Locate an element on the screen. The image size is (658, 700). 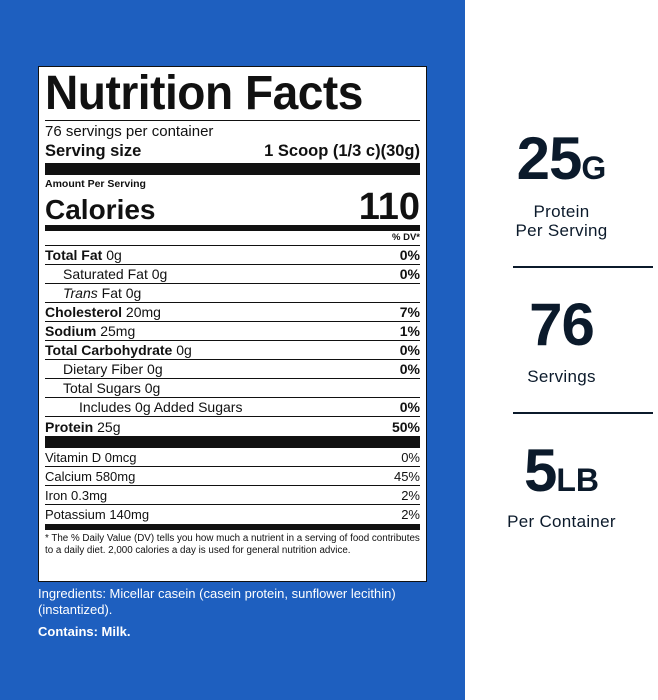
vitamin-name: Vitamin D is located at coordinates (73, 457).